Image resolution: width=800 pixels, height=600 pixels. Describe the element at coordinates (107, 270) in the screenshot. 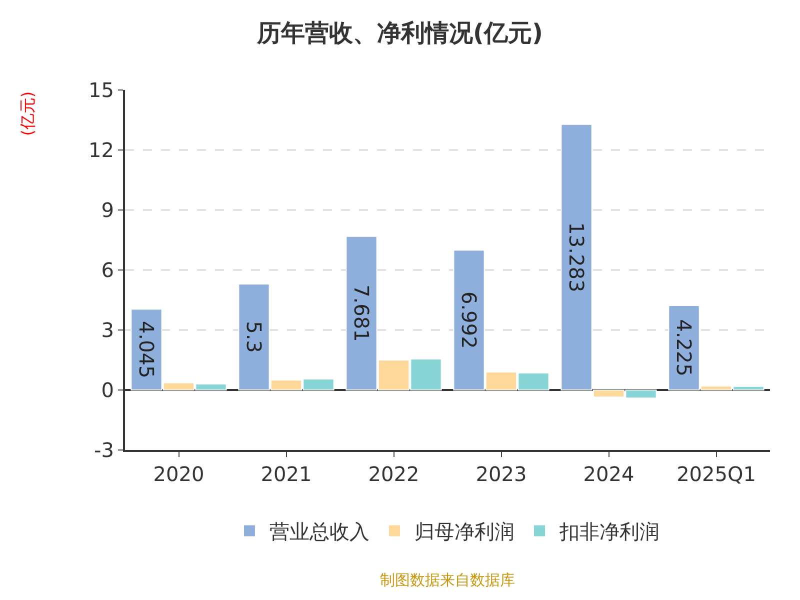

I see `y-tick-label: 6` at that location.